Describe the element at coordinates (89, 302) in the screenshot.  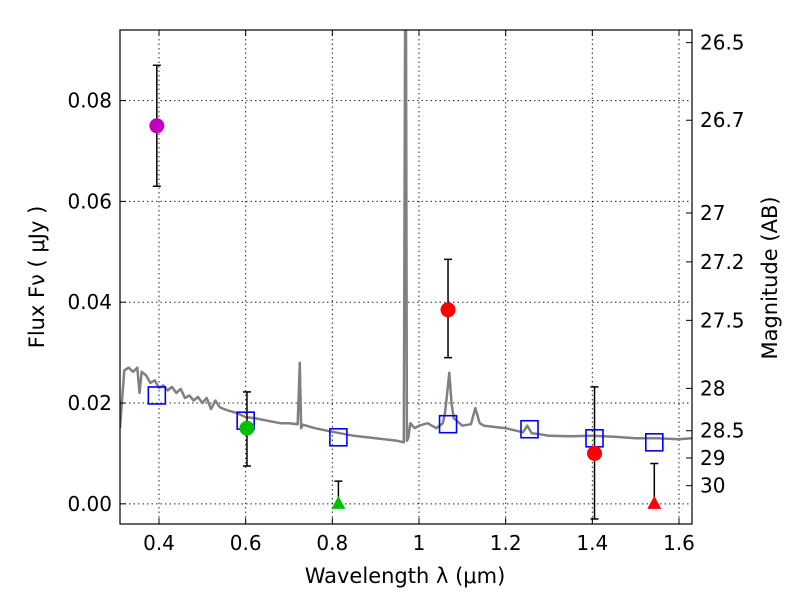
I see `y-tick-label: 0.04` at that location.